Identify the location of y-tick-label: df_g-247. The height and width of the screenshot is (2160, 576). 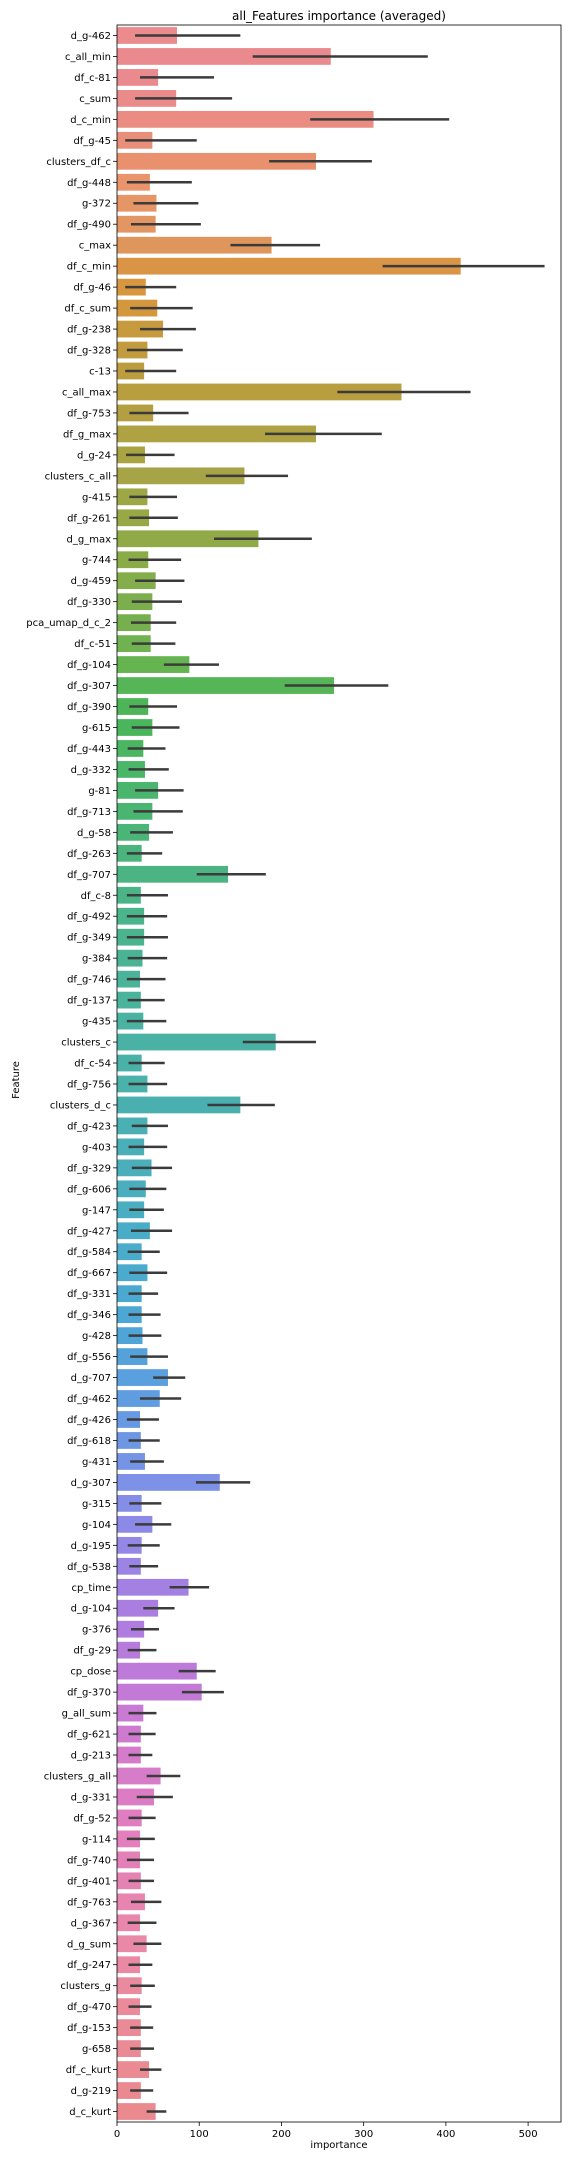
(89, 1965).